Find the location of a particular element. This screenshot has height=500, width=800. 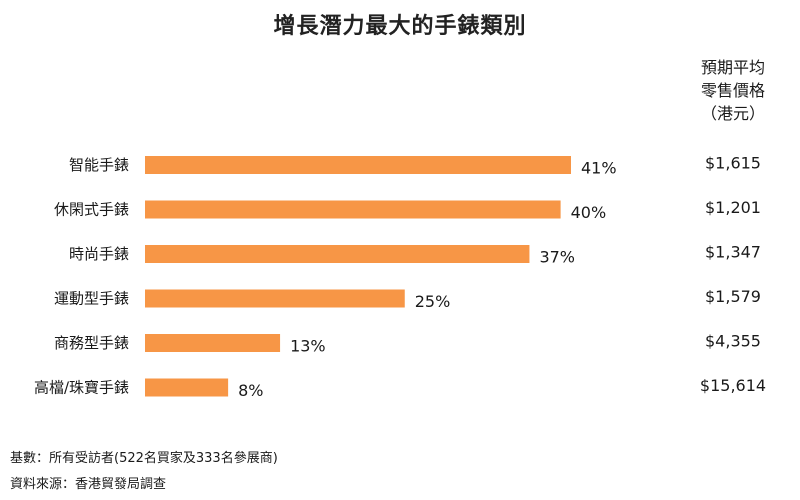

category-label-1: 智能手錶 is located at coordinates (99, 165).